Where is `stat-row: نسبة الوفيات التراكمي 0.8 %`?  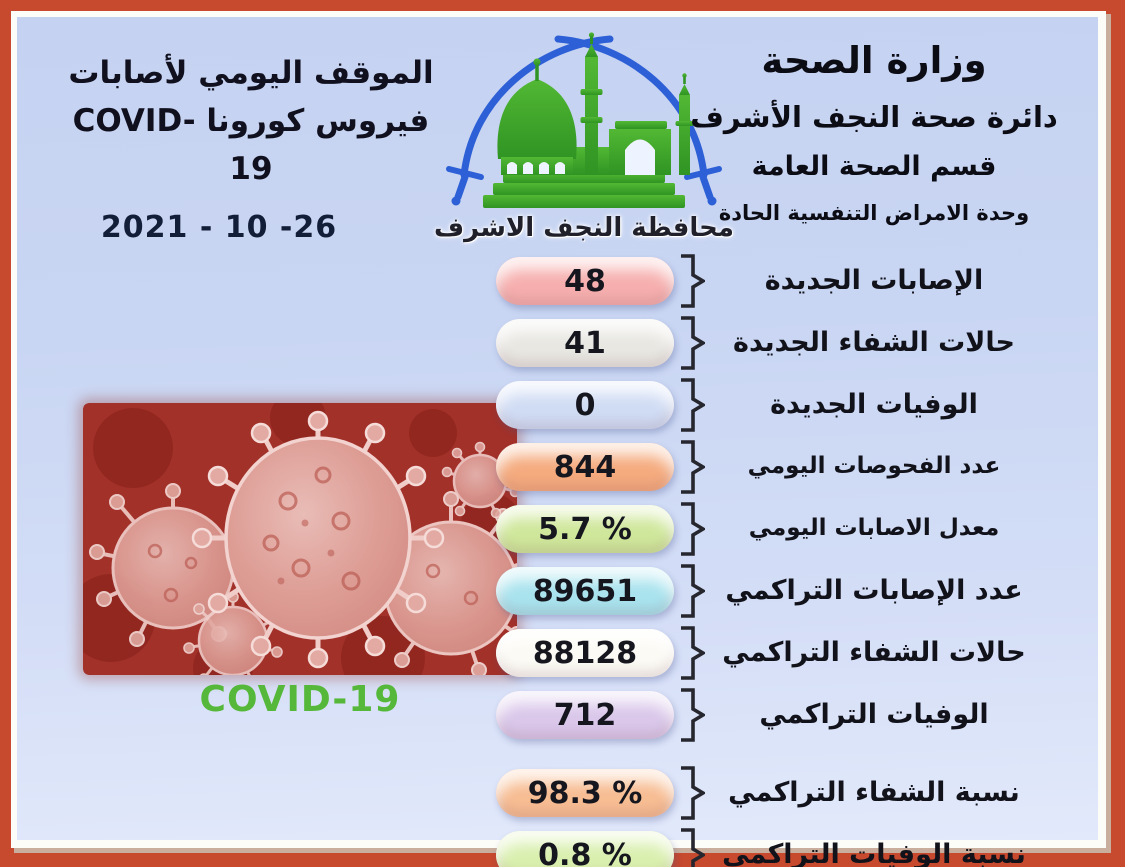
stat-row: نسبة الوفيات التراكمي 0.8 % is located at coordinates (767, 847).